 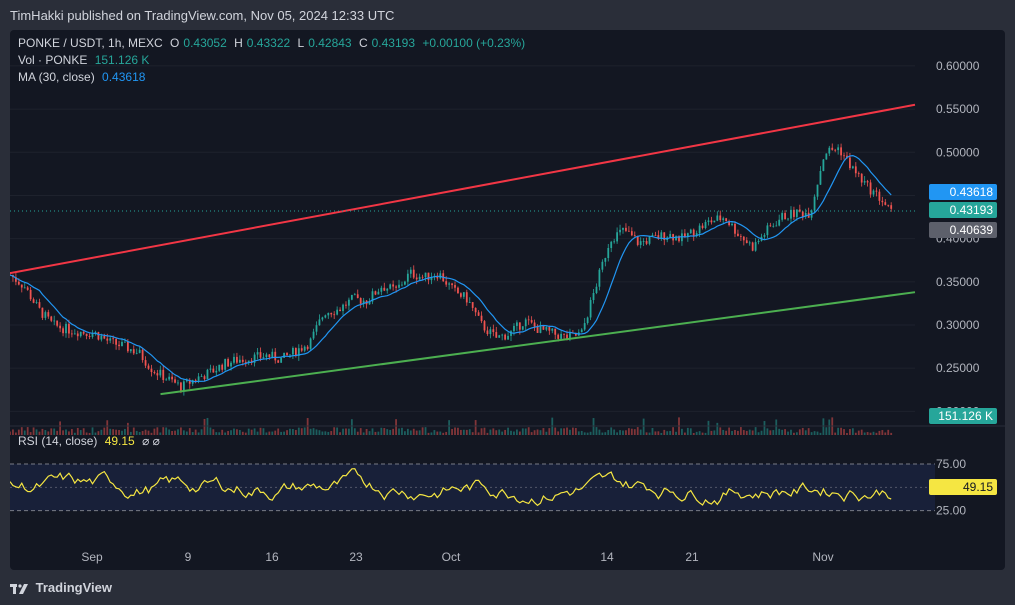 What do you see at coordinates (188, 557) in the screenshot?
I see `time-tick-label: 9` at bounding box center [188, 557].